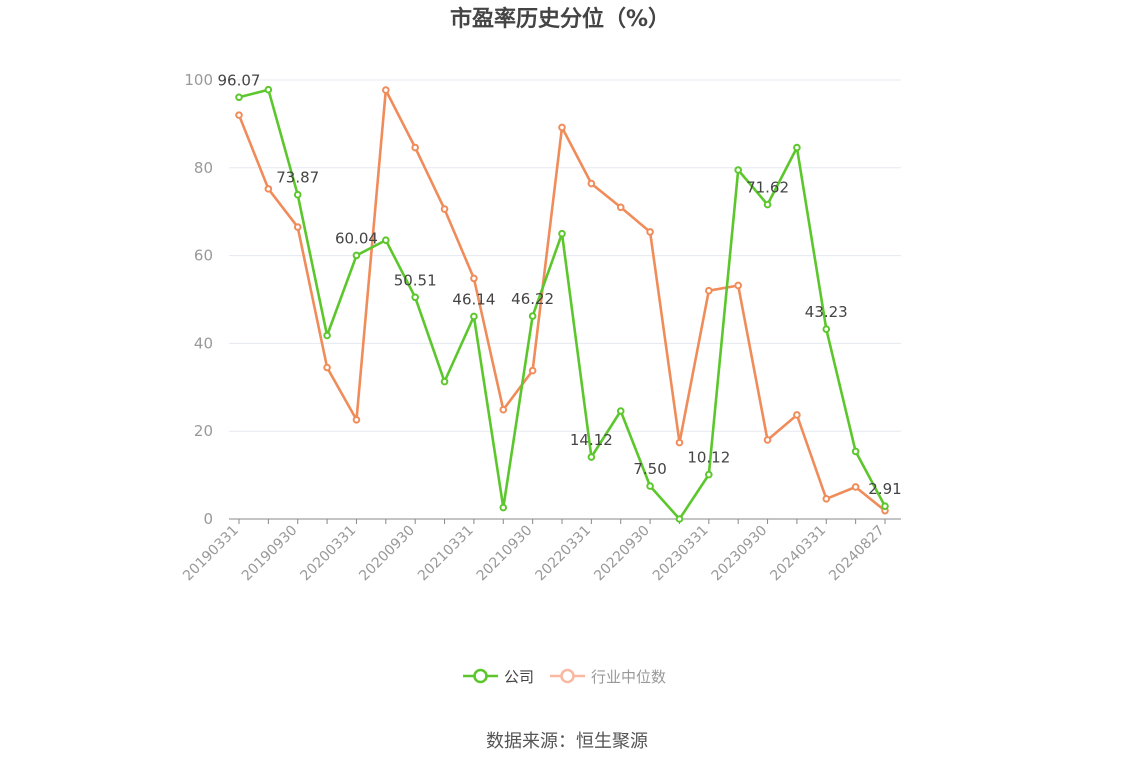 This screenshot has width=1134, height=766. I want to click on data-label: 2.91, so click(884, 489).